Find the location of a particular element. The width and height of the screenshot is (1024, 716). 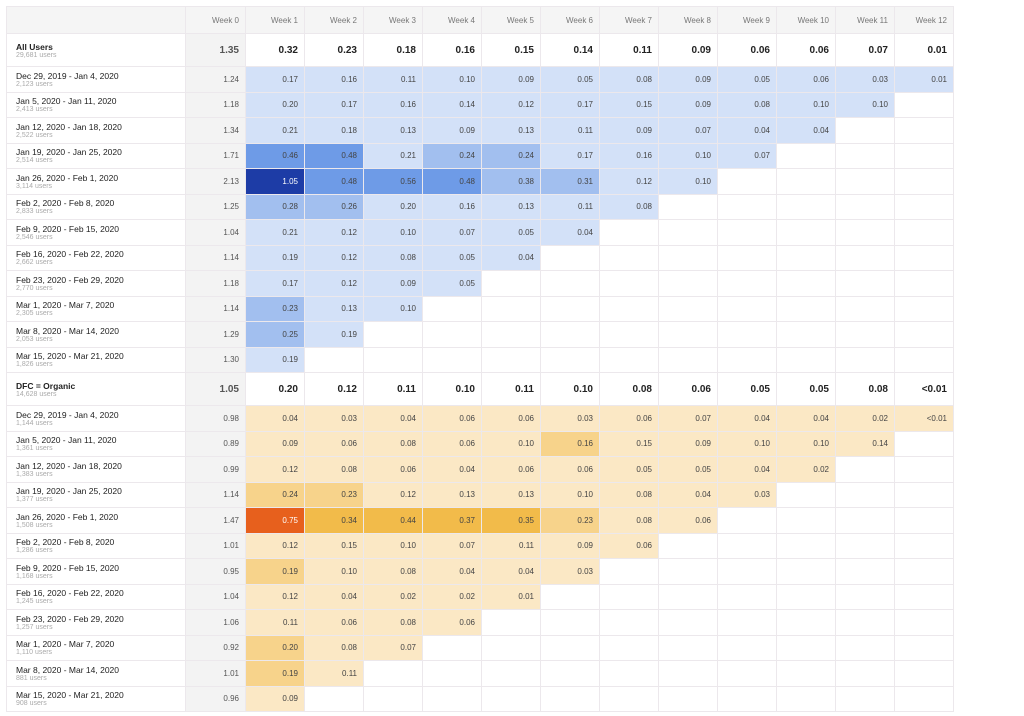

cohort-name: Mar 8, 2020 - Mar 14, 2020 is located at coordinates (68, 330).